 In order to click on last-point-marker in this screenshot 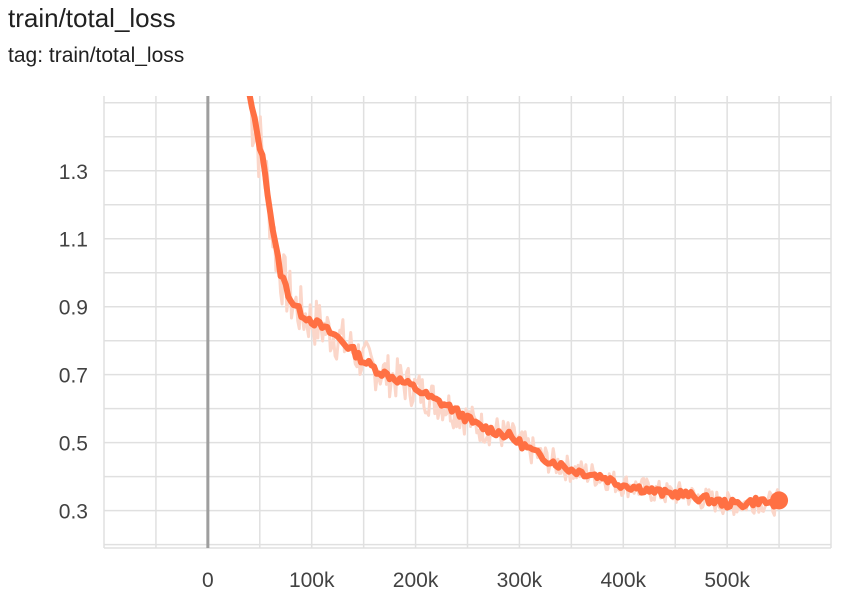, I will do `click(779, 500)`.